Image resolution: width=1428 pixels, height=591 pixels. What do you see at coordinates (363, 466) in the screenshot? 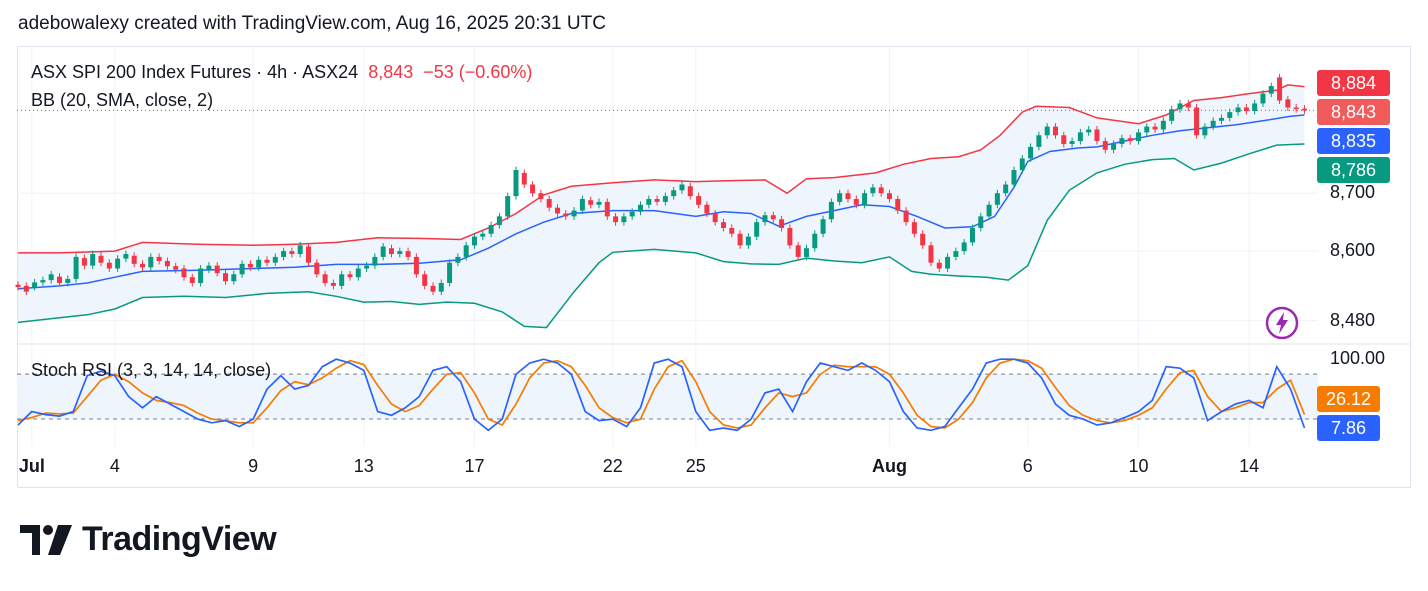
I see `time-axis-label: 13` at bounding box center [363, 466].